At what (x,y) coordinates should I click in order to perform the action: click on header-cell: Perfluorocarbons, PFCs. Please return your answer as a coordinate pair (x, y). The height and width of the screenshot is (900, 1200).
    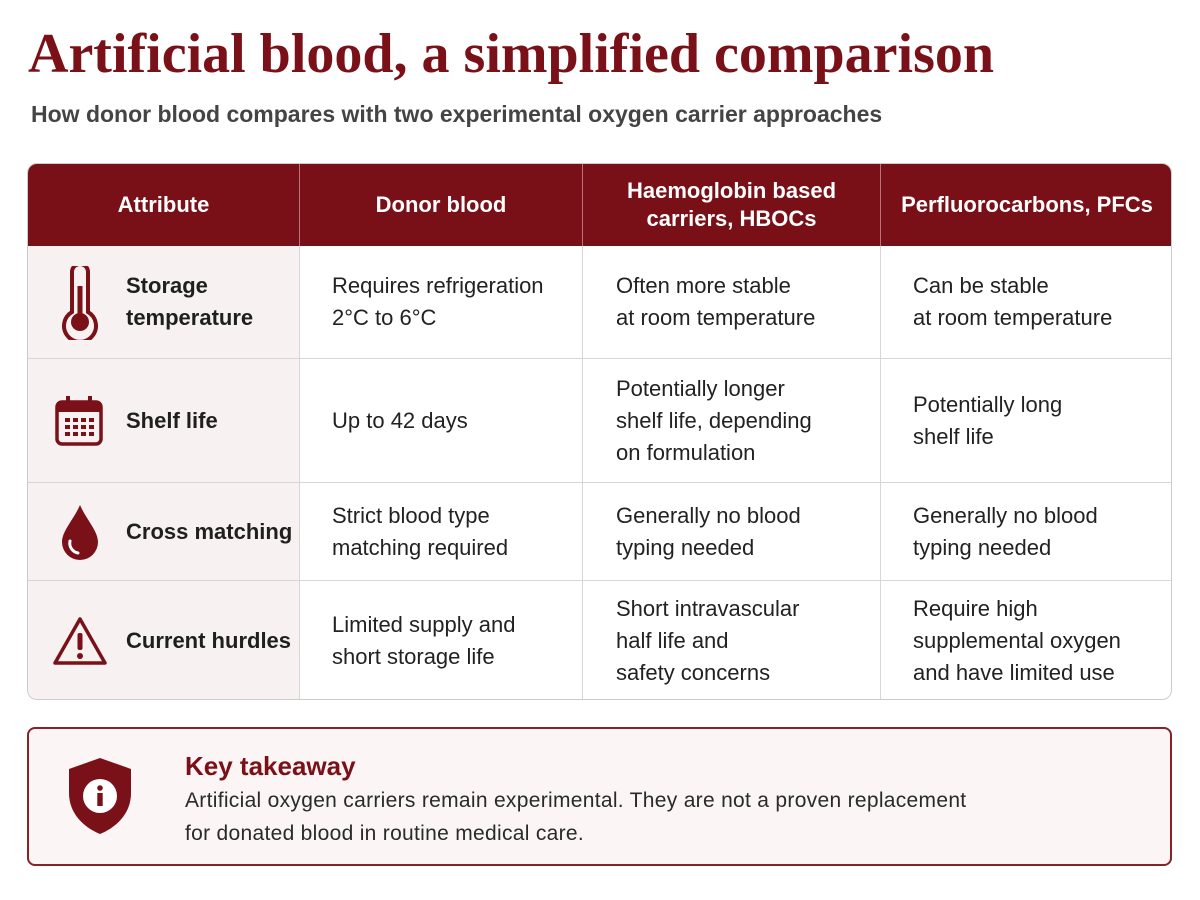
    Looking at the image, I should click on (1026, 205).